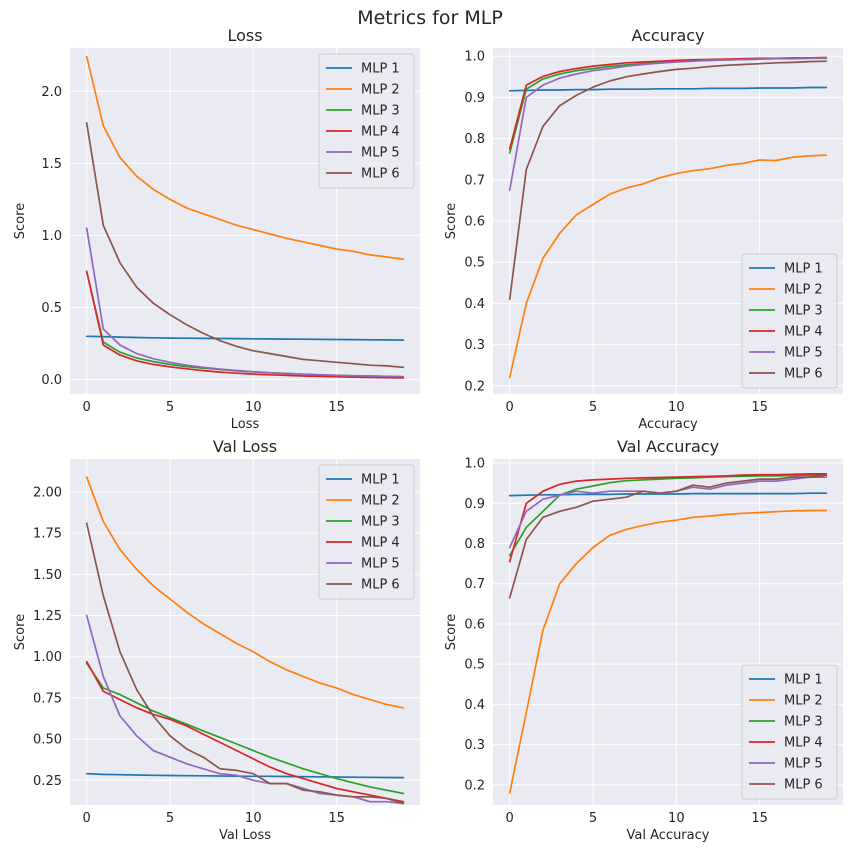  Describe the element at coordinates (245, 835) in the screenshot. I see `x-axis-label: Val Loss` at that location.